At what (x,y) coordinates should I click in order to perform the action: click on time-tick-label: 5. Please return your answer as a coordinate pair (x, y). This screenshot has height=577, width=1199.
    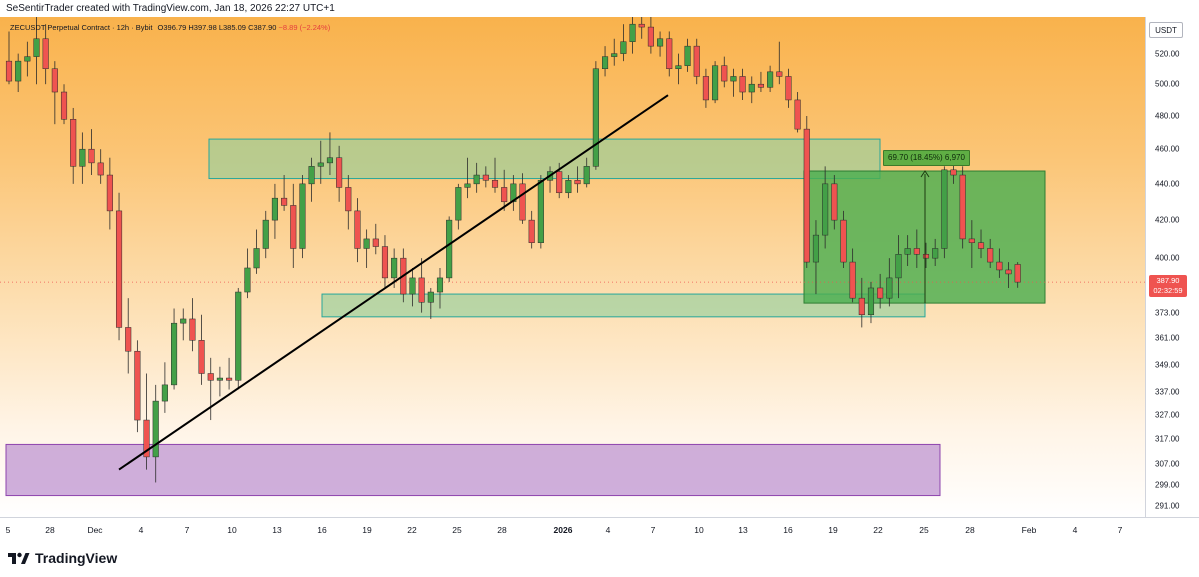
    Looking at the image, I should click on (8, 530).